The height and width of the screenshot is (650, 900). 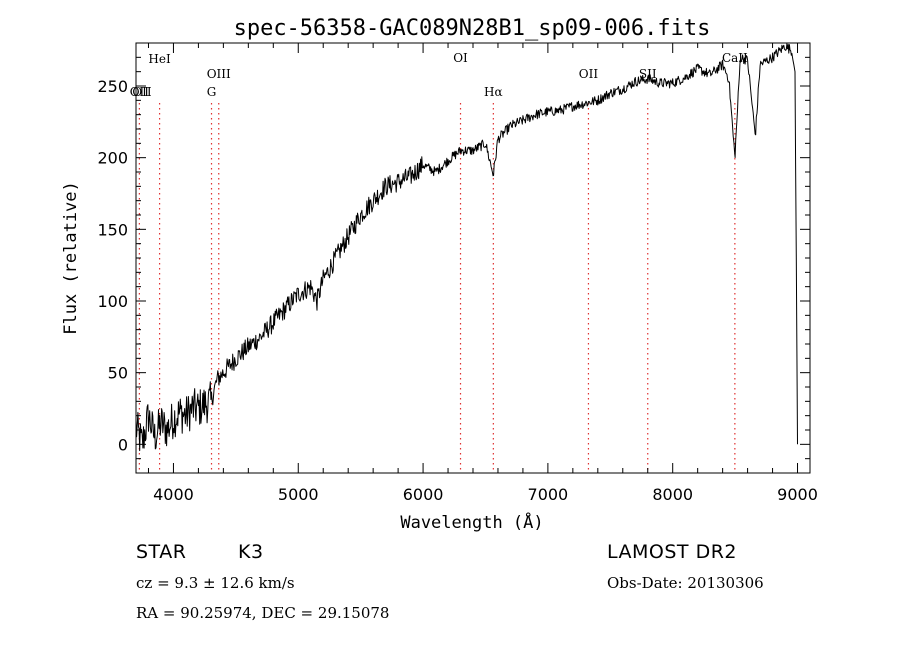 I want to click on redshift-text: cz = 9.3 ± 12.6 km/s, so click(x=215, y=583).